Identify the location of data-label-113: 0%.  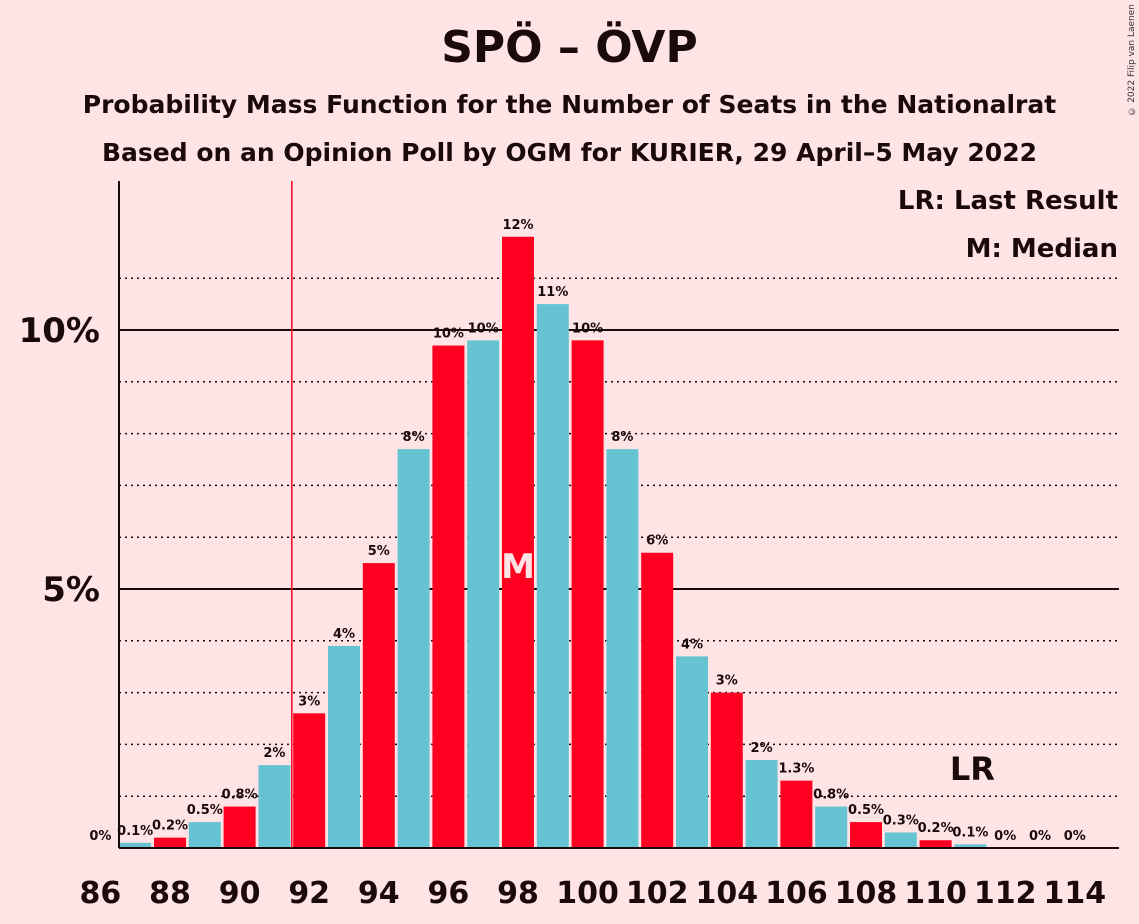
(1040, 836).